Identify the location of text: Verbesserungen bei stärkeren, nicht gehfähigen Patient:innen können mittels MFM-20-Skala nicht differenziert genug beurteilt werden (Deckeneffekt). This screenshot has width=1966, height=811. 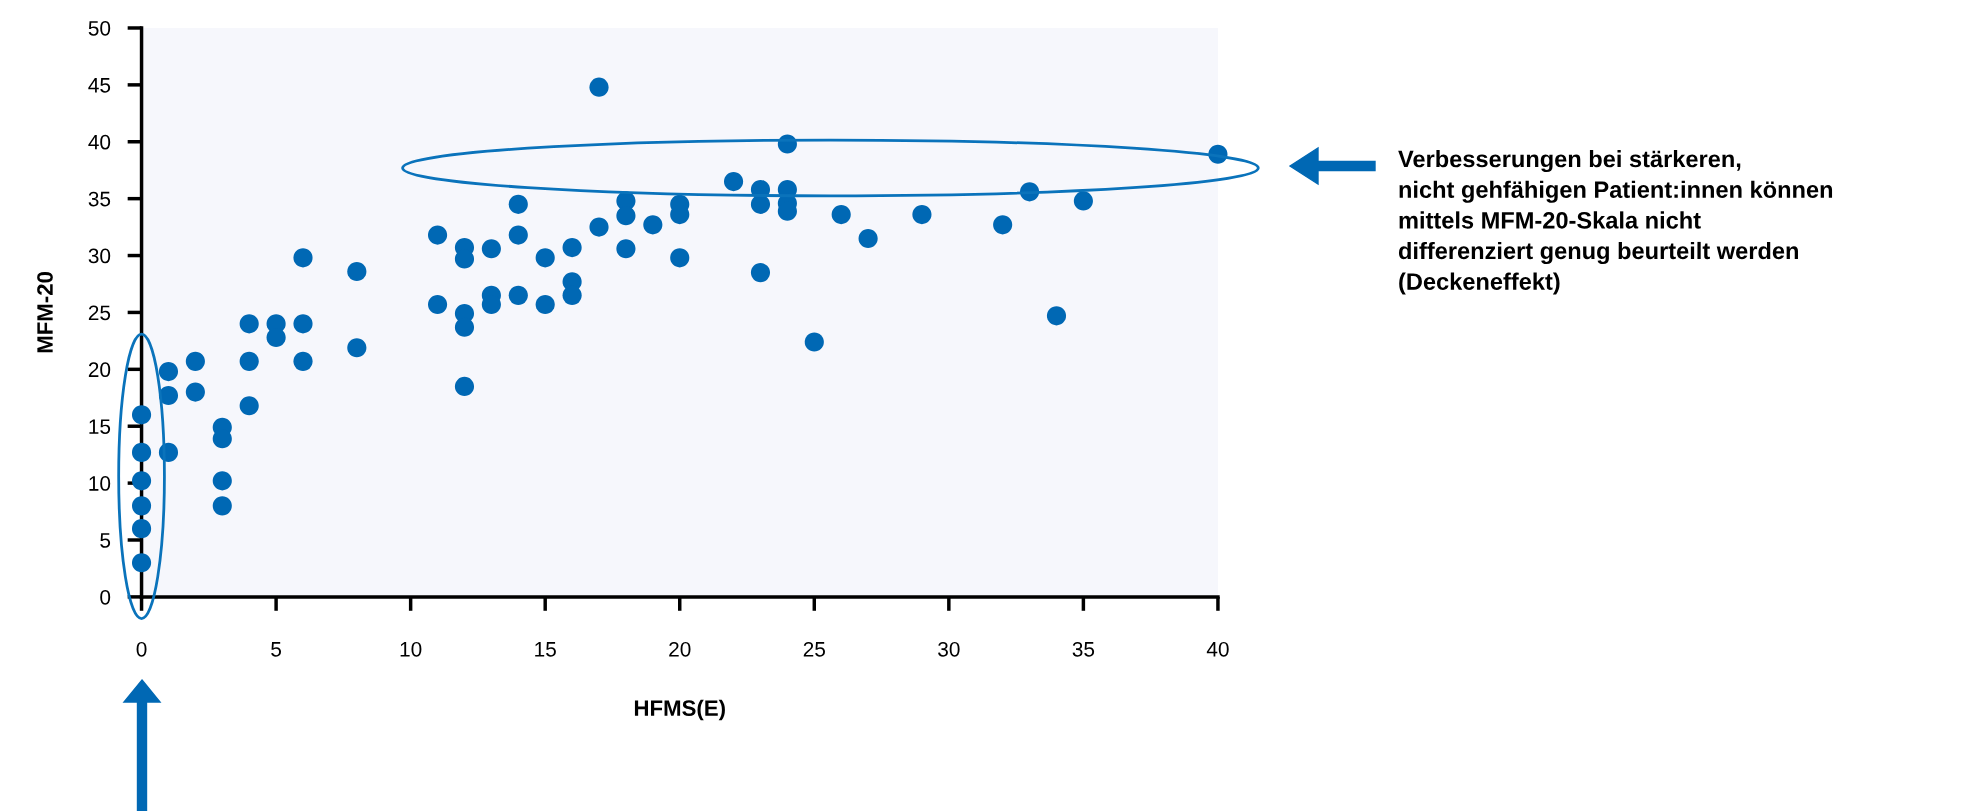
(1615, 222).